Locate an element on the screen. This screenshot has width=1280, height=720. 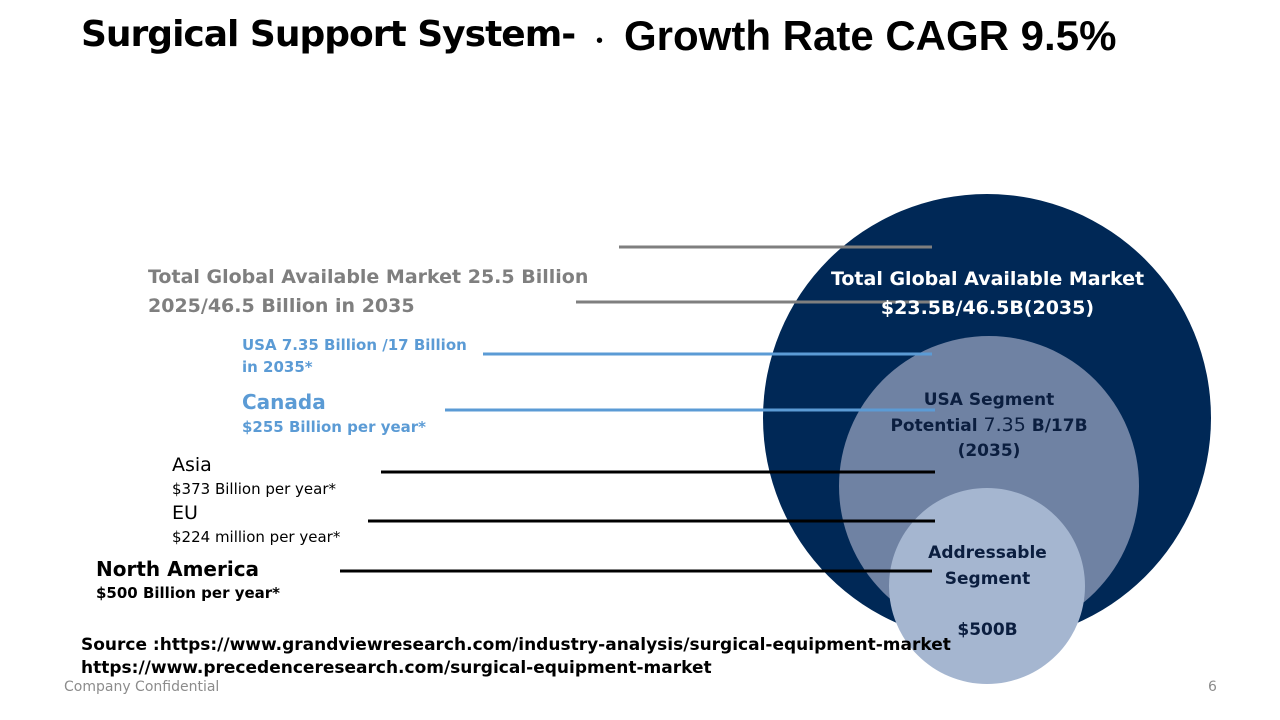
inner-circle-label: Addressable Segment $500B is located at coordinates (987, 591).